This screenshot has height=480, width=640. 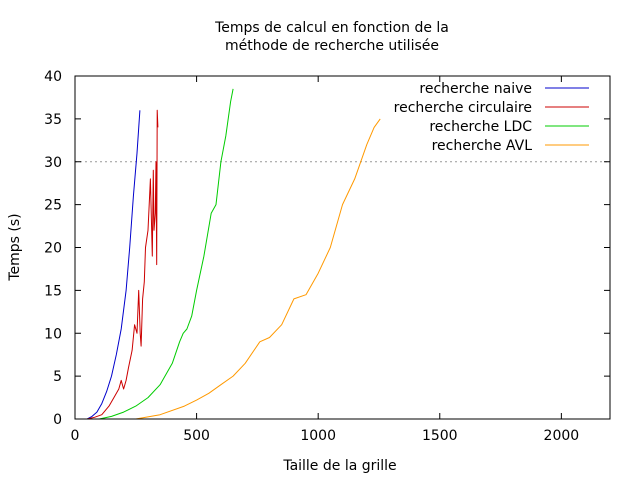 What do you see at coordinates (75, 436) in the screenshot?
I see `x-tick-label-0: 0` at bounding box center [75, 436].